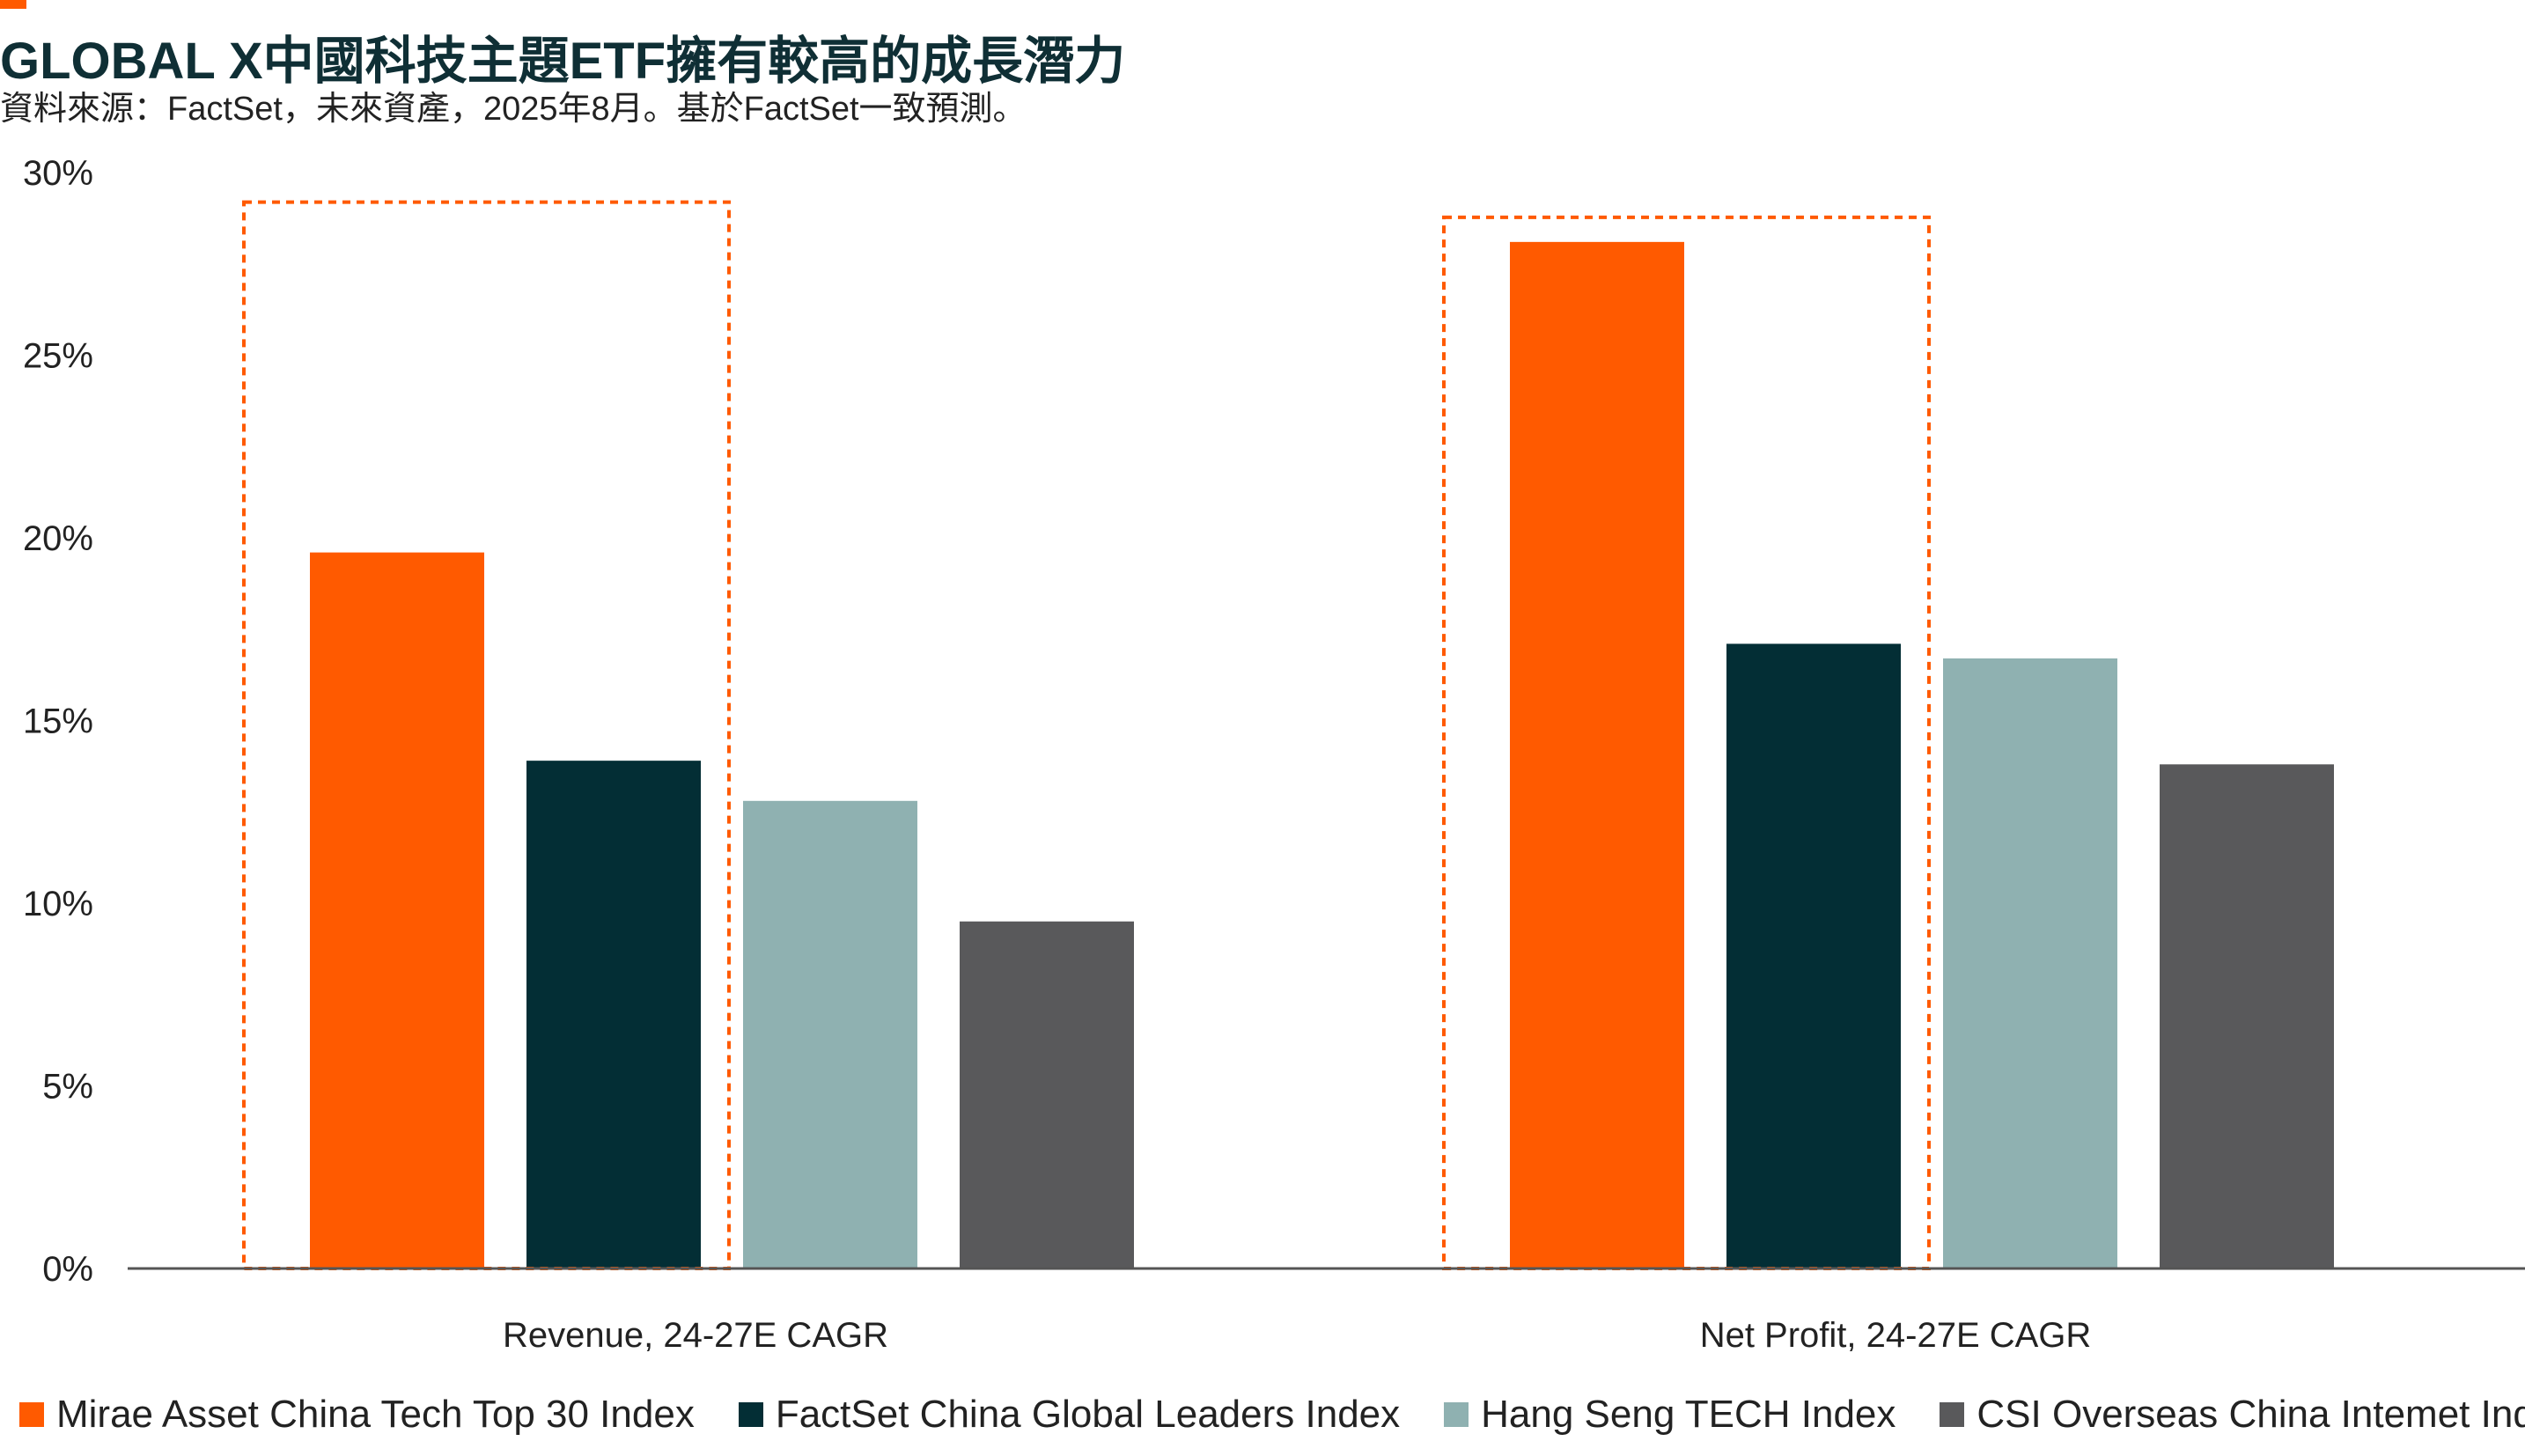 The height and width of the screenshot is (1456, 2525). I want to click on legend-label: FactSet China Global Leaders Index, so click(1088, 1415).